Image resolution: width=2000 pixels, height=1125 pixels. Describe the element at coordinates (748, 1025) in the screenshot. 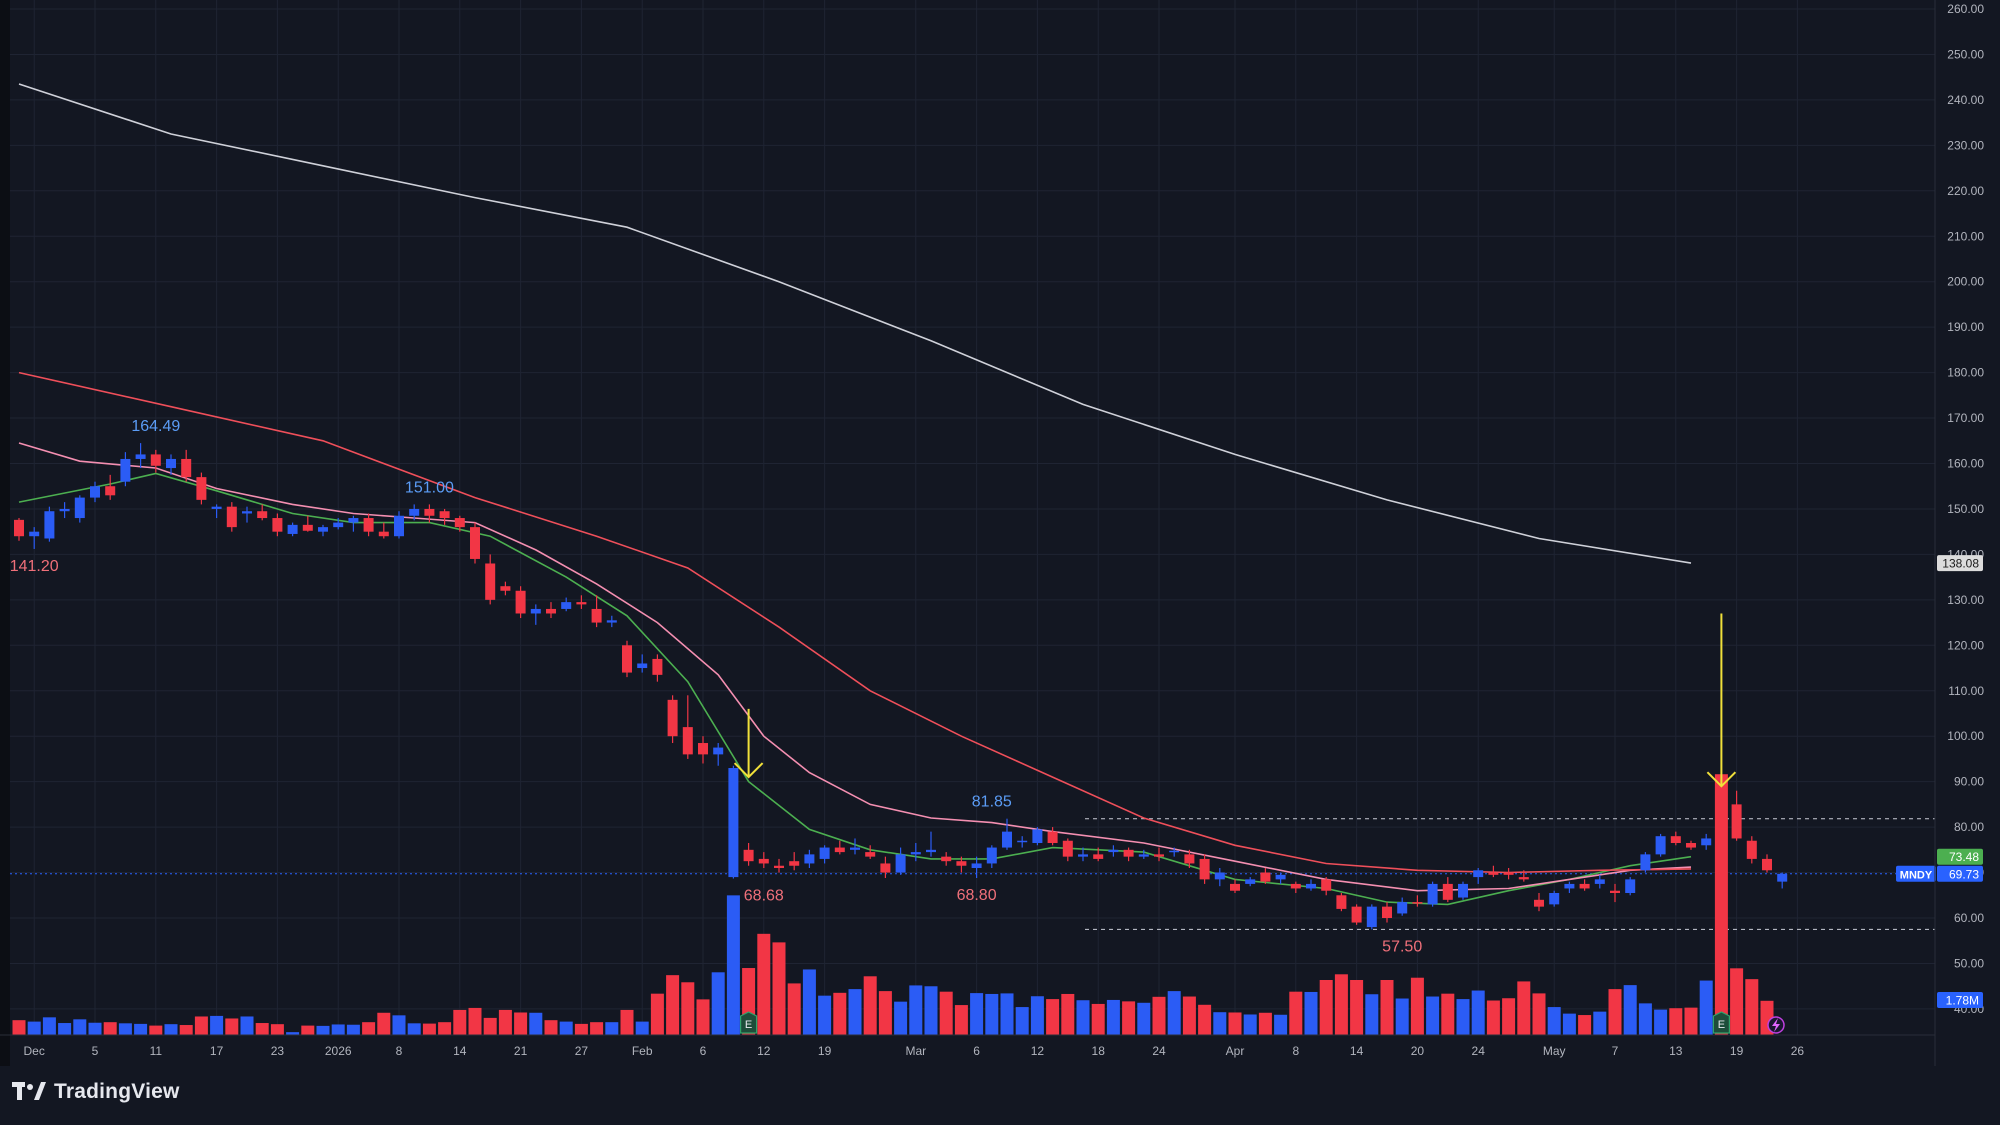

I see `earnings-marker-label: E` at that location.